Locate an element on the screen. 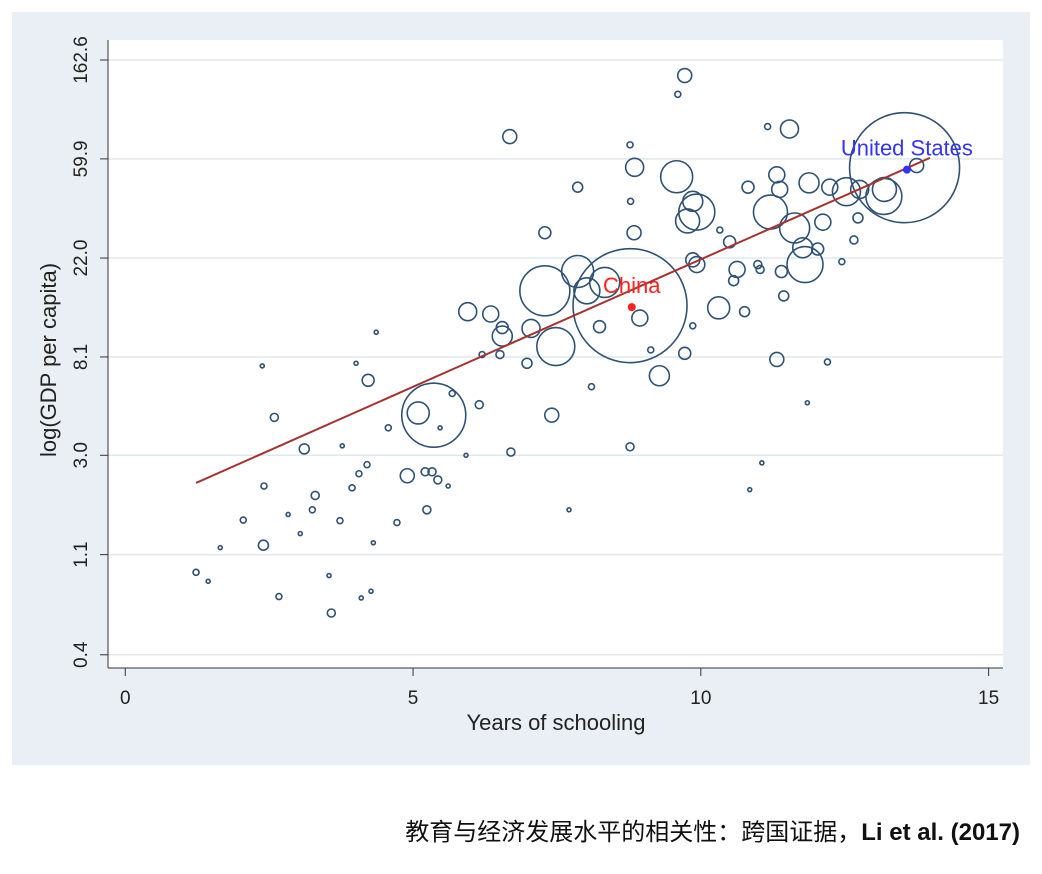 This screenshot has height=874, width=1042. x-axis-title: Years of schooling is located at coordinates (556, 722).